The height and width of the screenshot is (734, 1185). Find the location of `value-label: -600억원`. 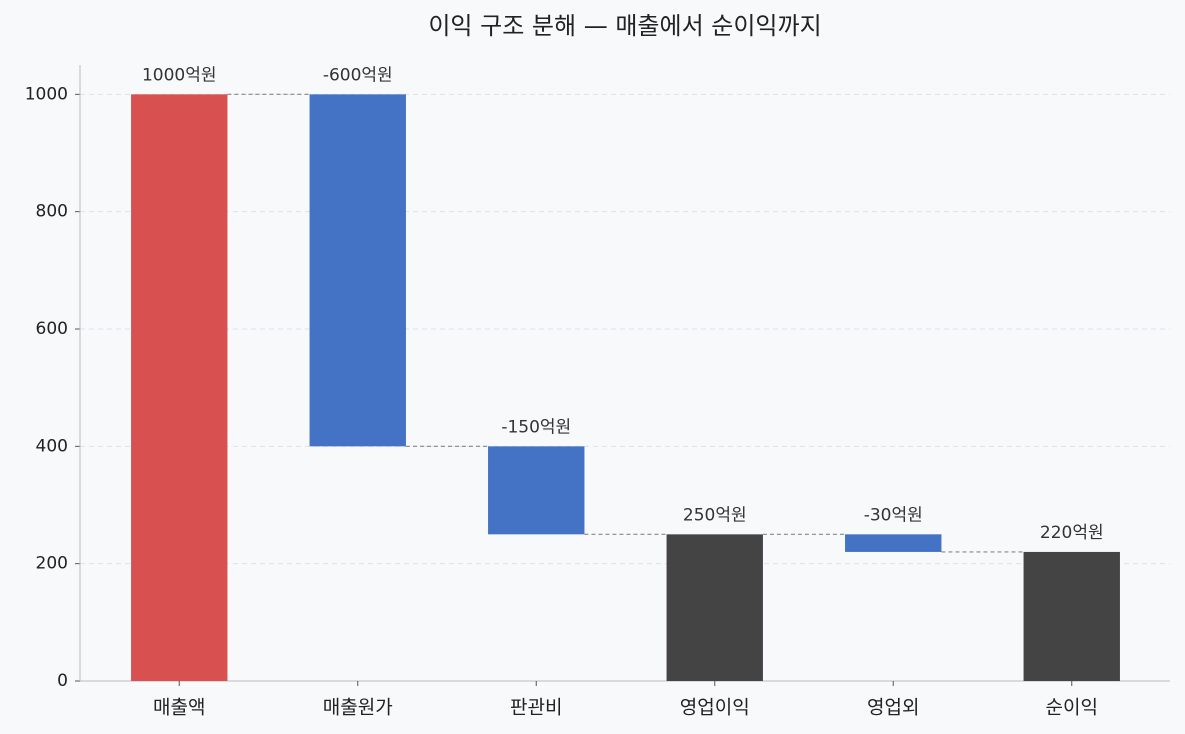

value-label: -600억원 is located at coordinates (358, 75).